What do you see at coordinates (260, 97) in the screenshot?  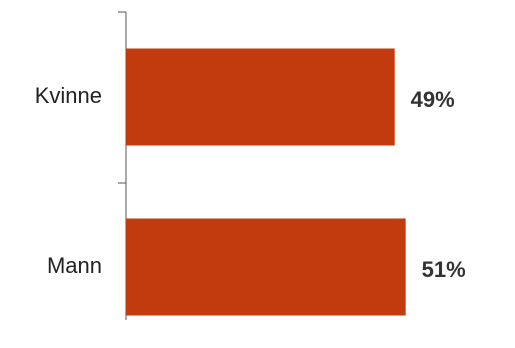 I see `bar-kvinne` at bounding box center [260, 97].